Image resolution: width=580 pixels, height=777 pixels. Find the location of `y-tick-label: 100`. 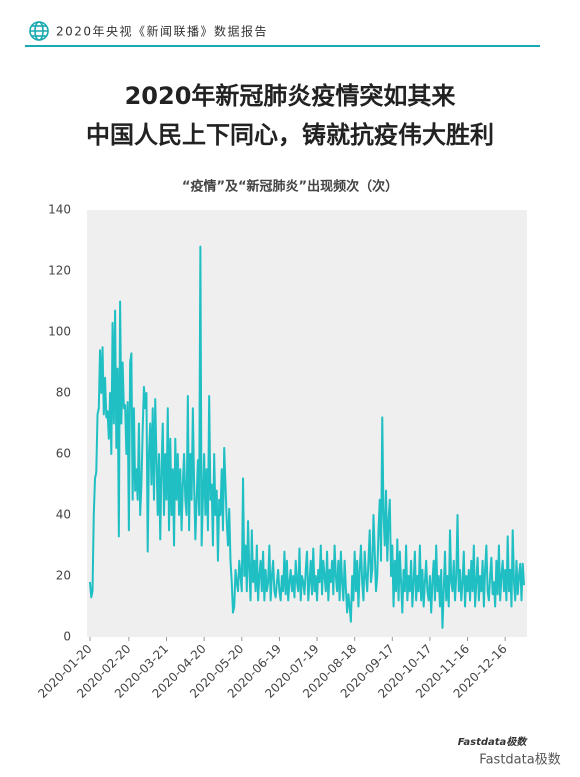

y-tick-label: 100 is located at coordinates (59, 332).